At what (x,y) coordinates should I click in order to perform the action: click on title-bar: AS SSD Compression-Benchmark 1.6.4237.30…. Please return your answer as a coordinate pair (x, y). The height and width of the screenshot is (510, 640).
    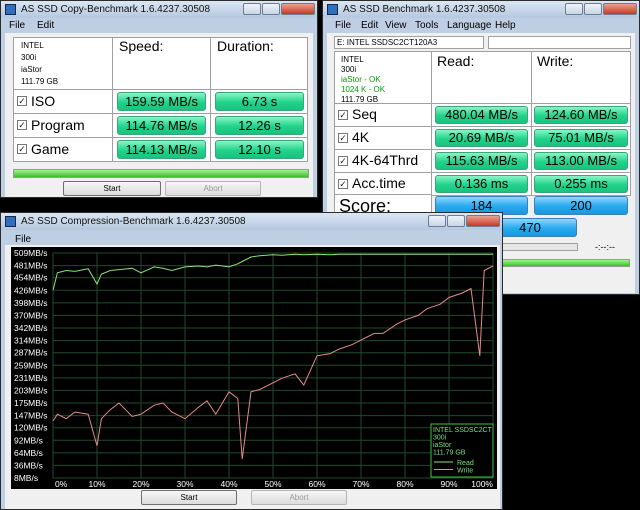
    Looking at the image, I should click on (251, 221).